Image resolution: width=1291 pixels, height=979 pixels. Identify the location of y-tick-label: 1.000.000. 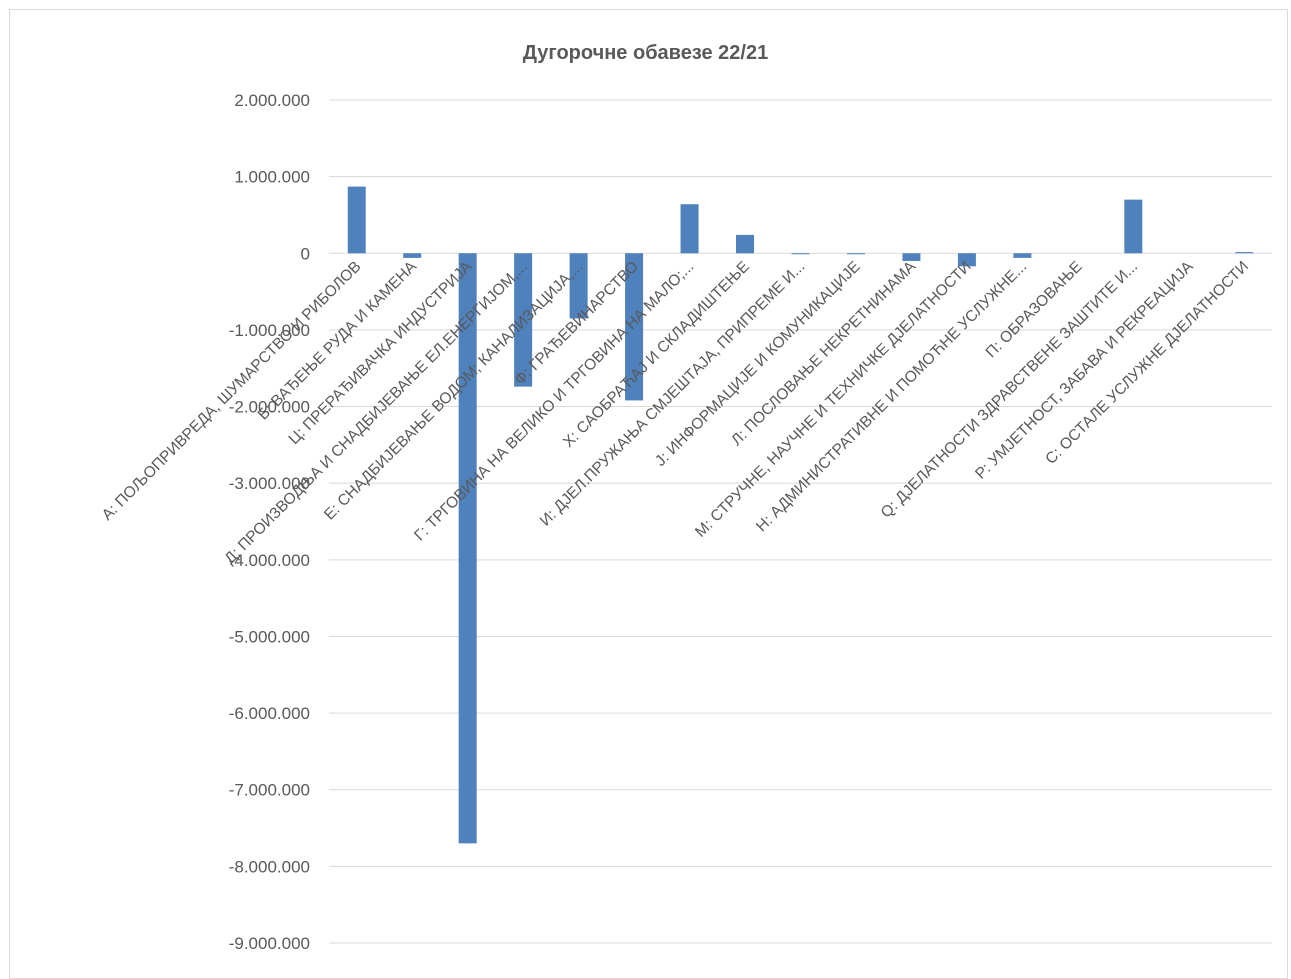
(272, 177).